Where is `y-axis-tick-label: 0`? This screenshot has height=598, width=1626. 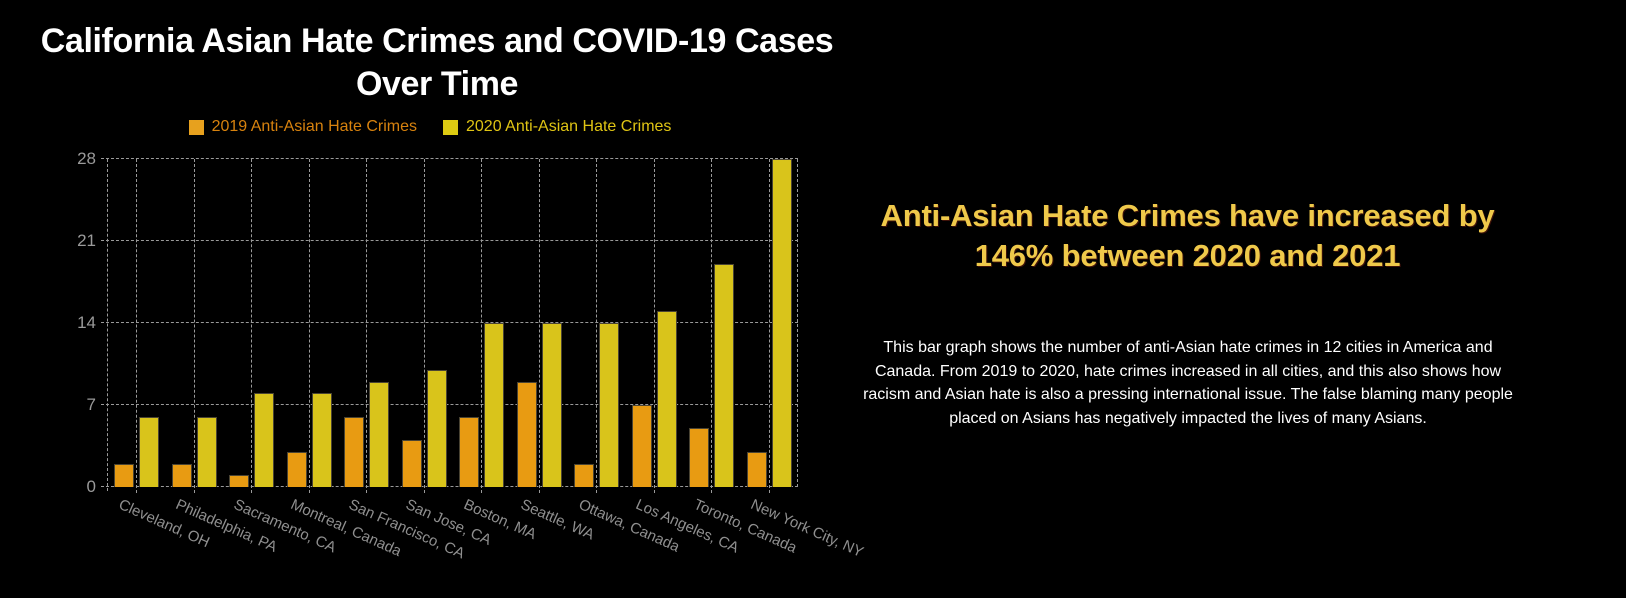
y-axis-tick-label: 0 is located at coordinates (91, 486).